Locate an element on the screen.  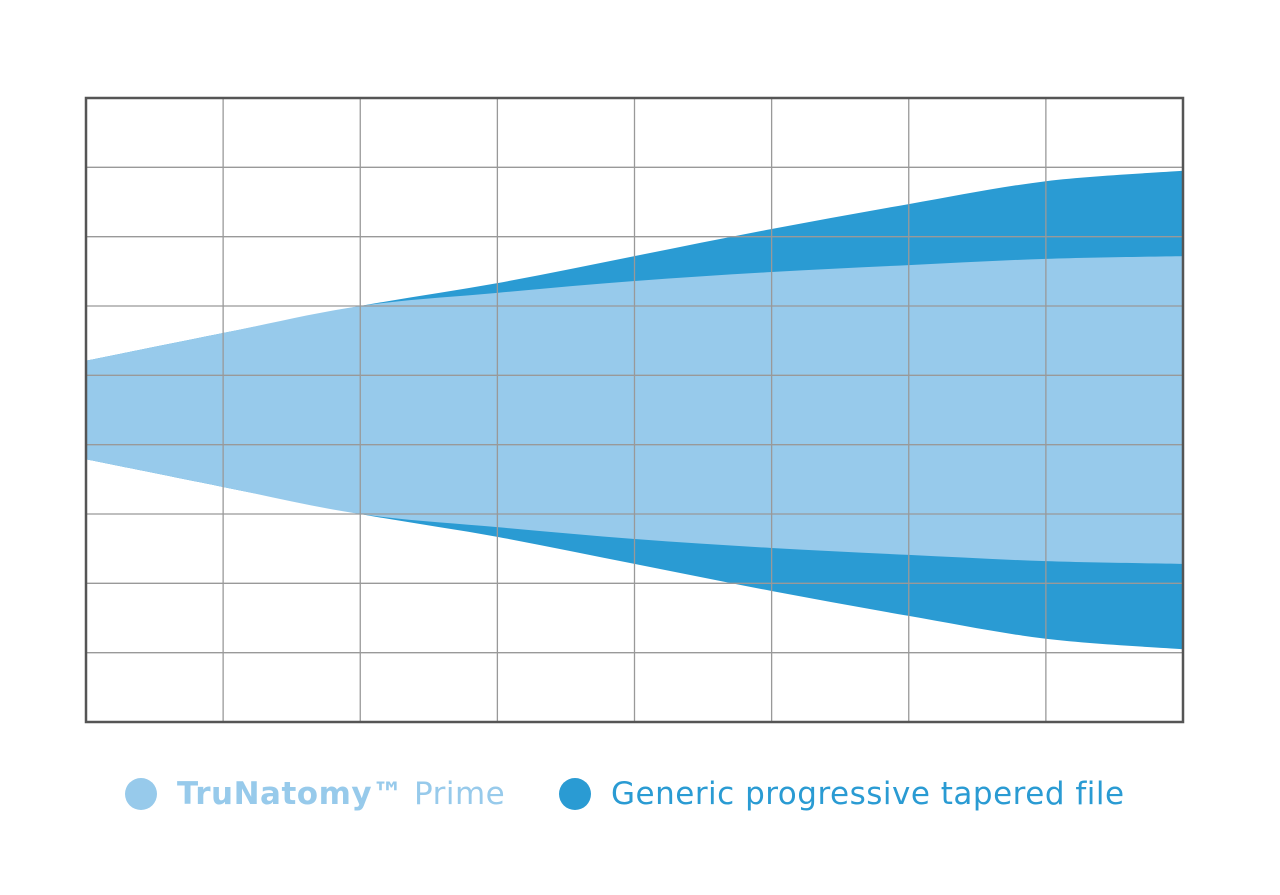
legend-item-trunatomy-prime: TruNatomy™ Prime is located at coordinates (315, 794).